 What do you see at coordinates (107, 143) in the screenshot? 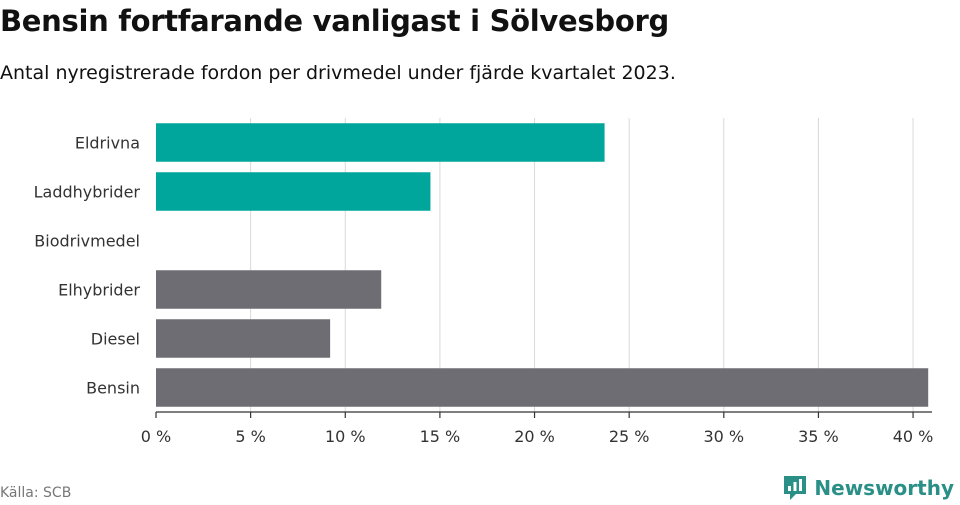
I see `category-label: Eldrivna` at bounding box center [107, 143].